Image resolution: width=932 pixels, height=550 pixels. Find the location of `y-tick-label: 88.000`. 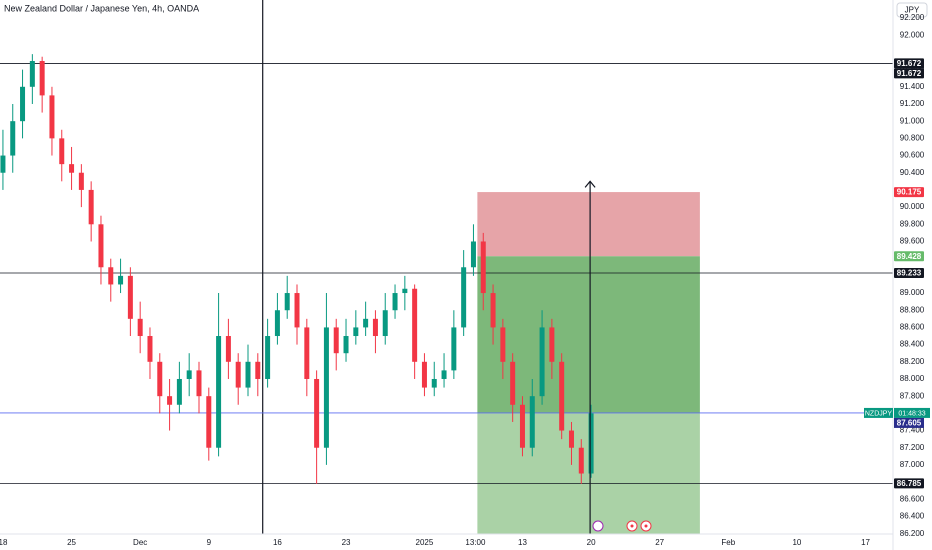

y-tick-label: 88.000 is located at coordinates (912, 378).